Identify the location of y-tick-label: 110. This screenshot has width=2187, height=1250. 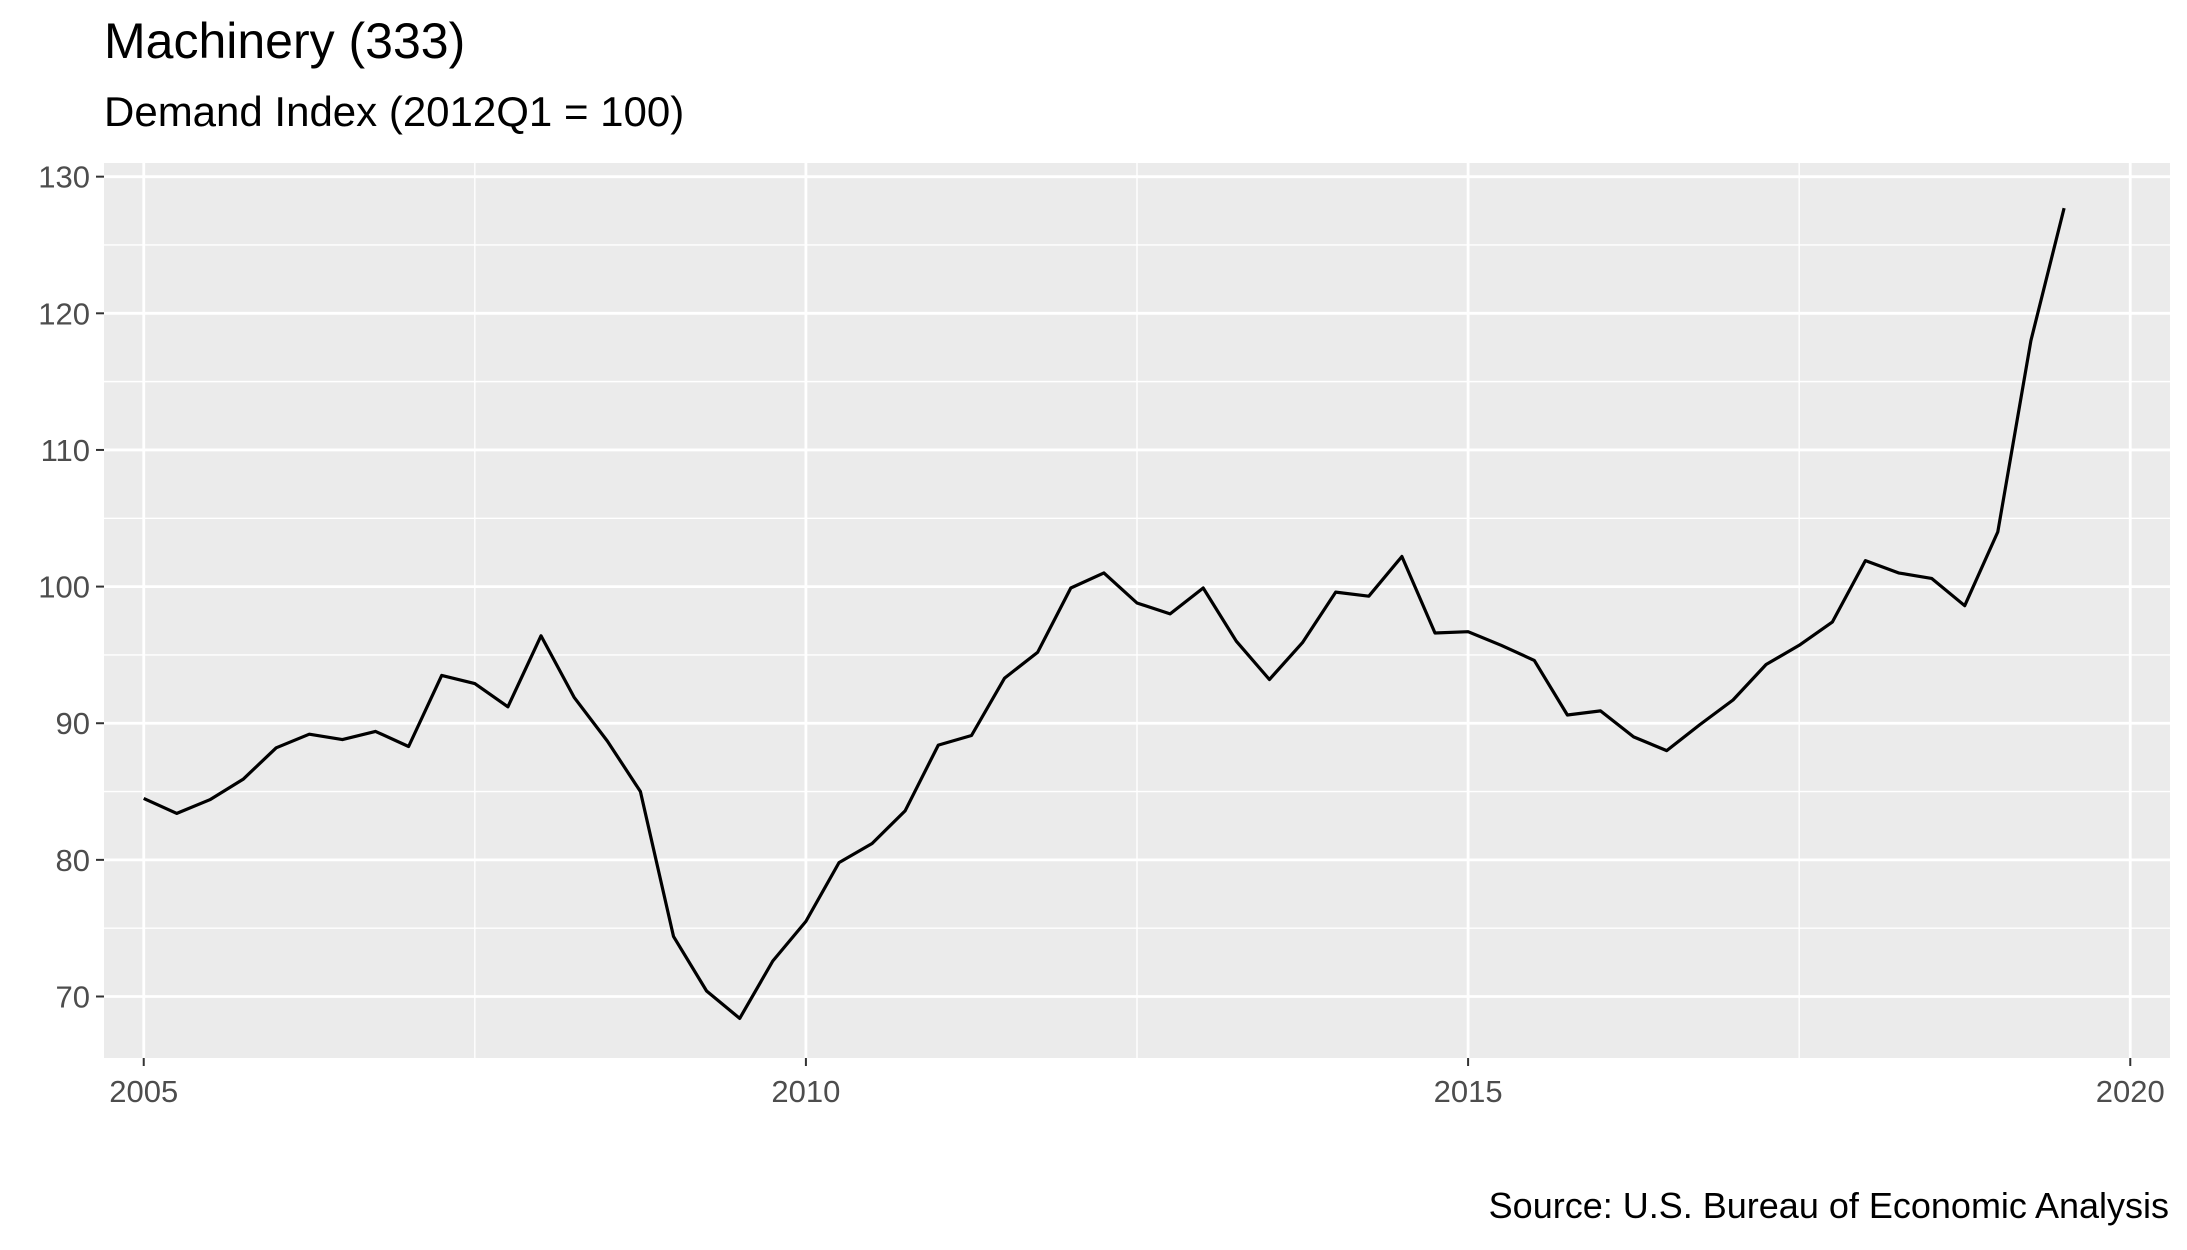
(65, 450).